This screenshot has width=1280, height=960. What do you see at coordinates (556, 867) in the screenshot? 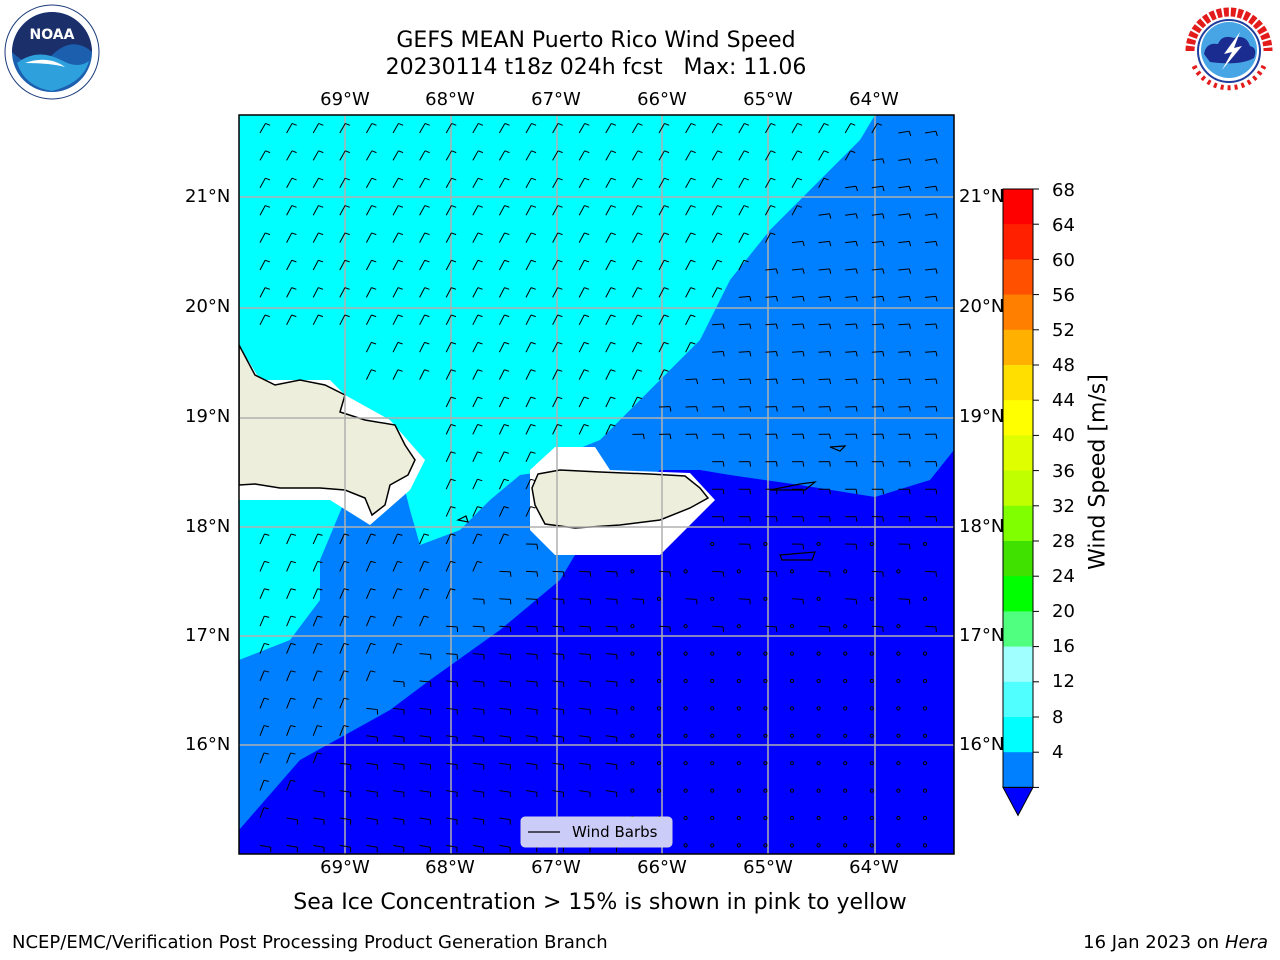
I see `lon-label-bottom: 67°W` at bounding box center [556, 867].